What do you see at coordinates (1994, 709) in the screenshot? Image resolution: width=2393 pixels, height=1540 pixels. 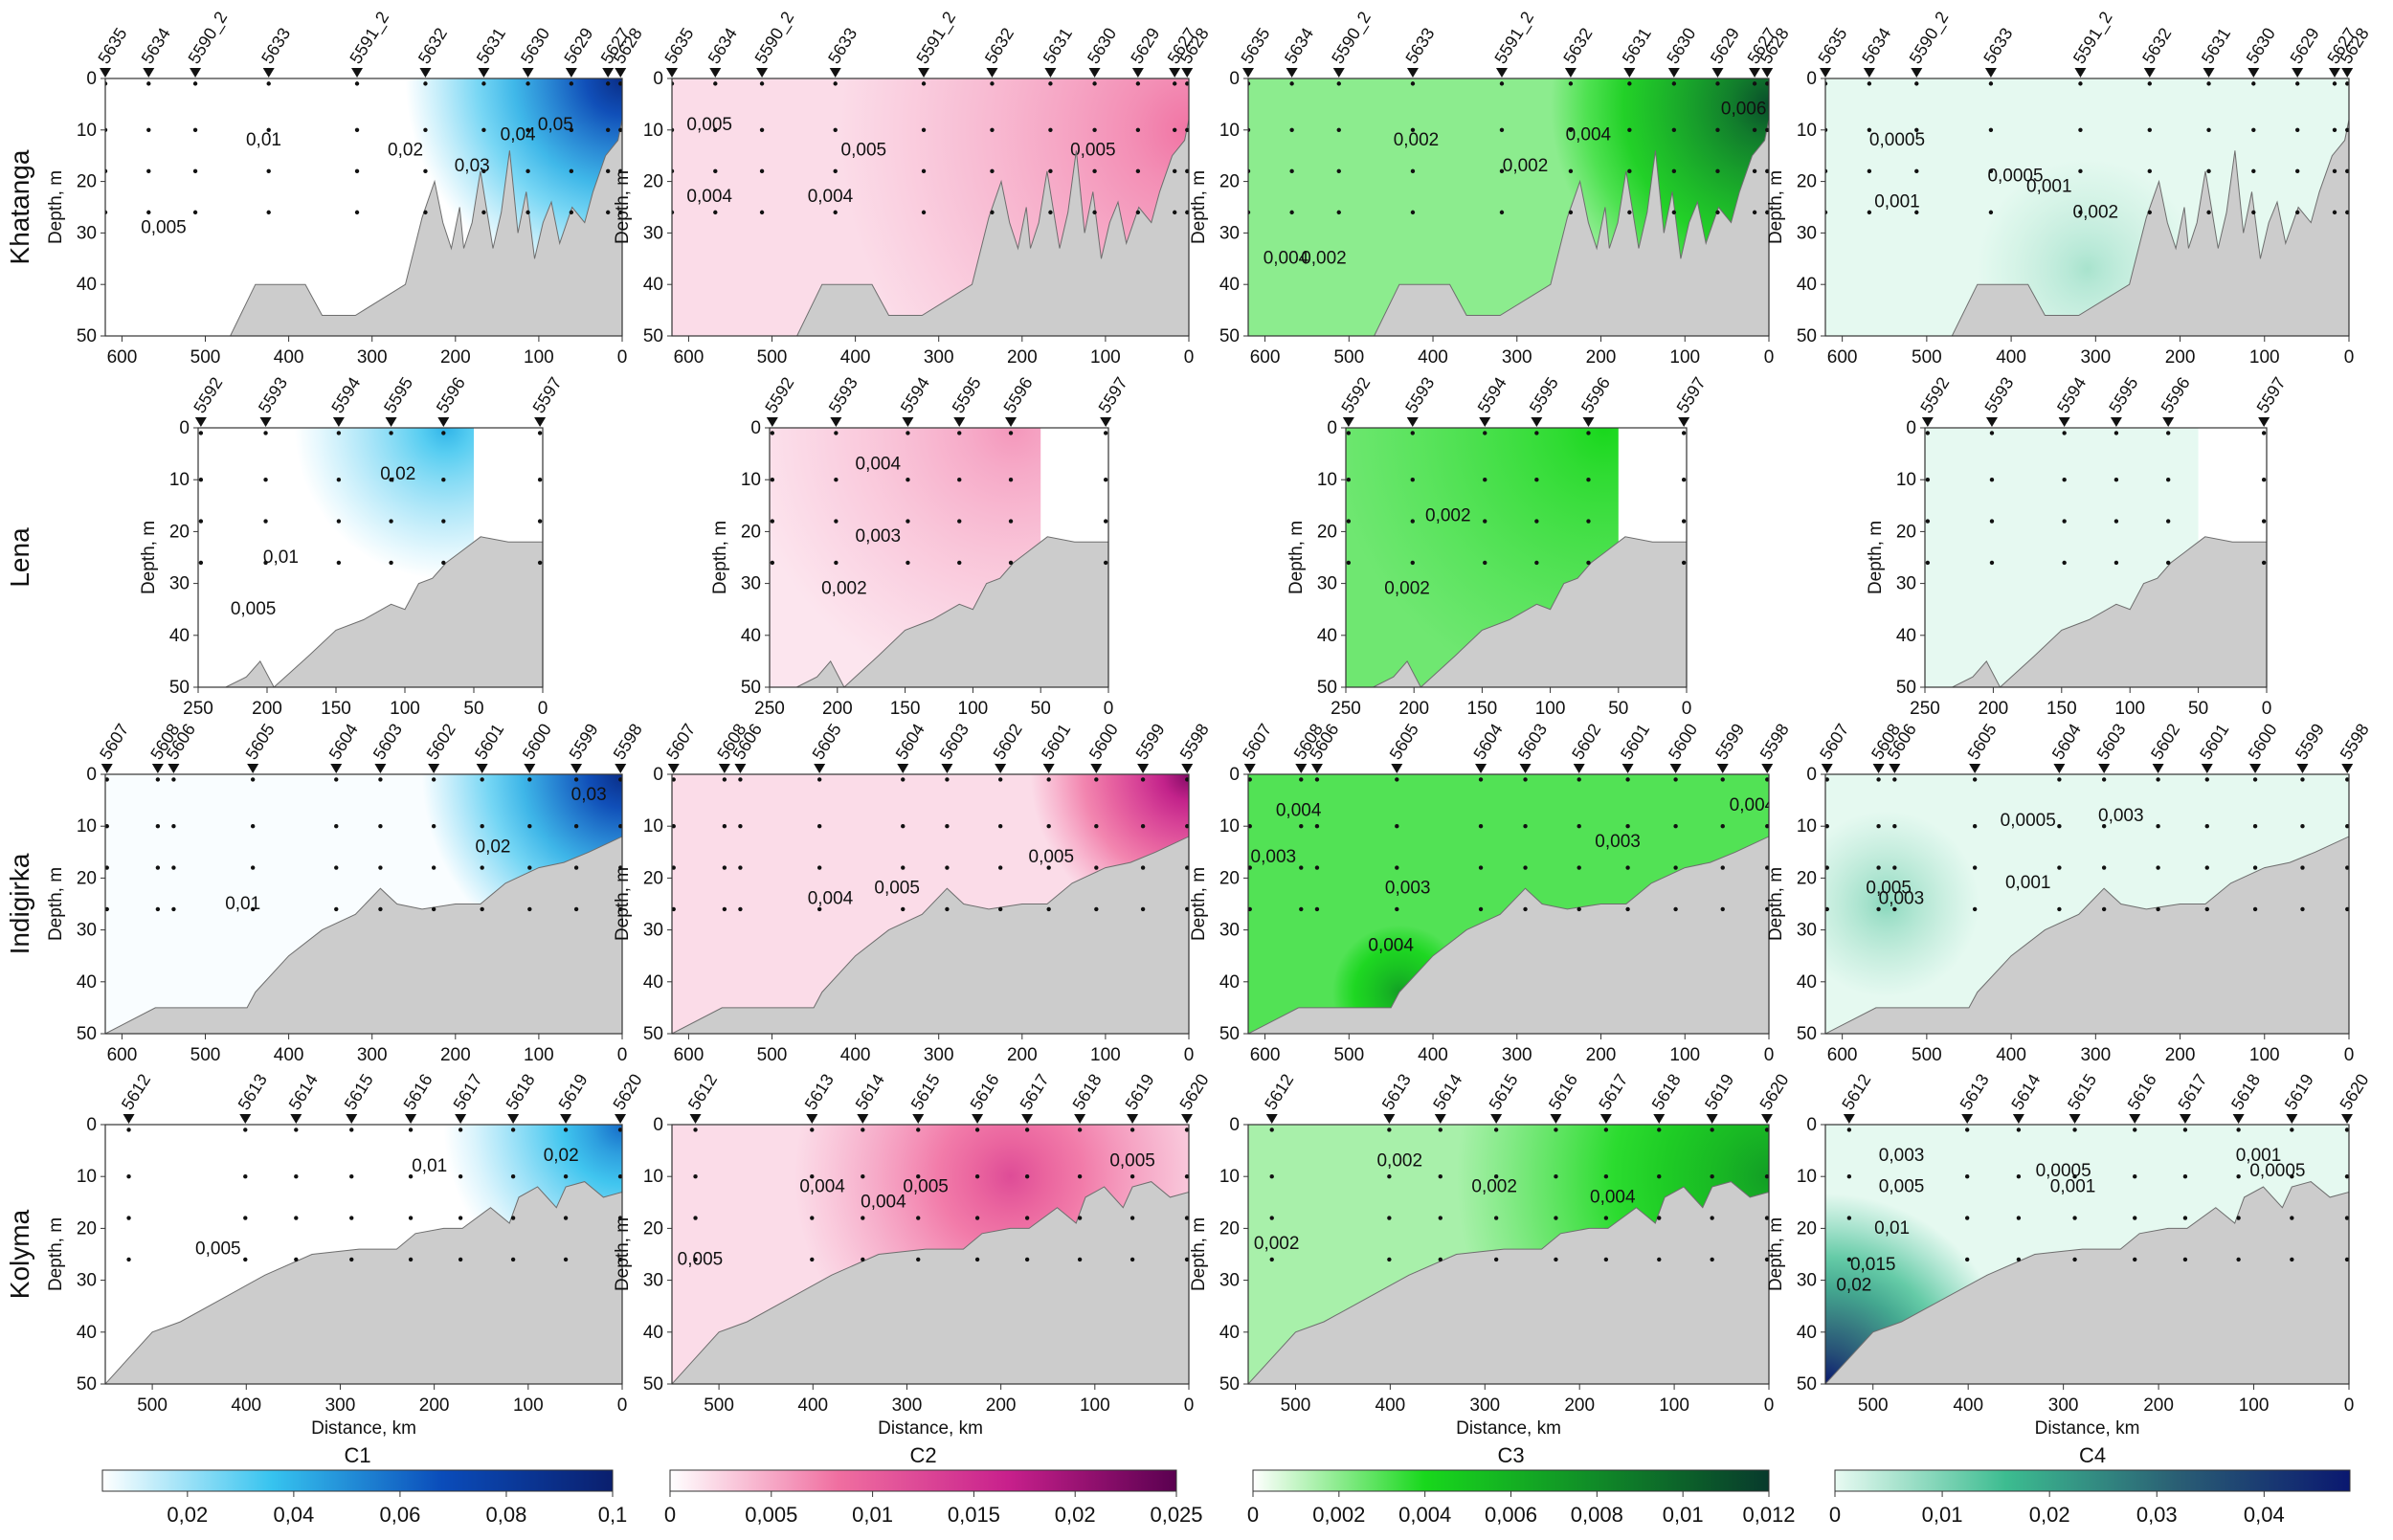 I see `distance-tick-200: 200` at bounding box center [1994, 709].